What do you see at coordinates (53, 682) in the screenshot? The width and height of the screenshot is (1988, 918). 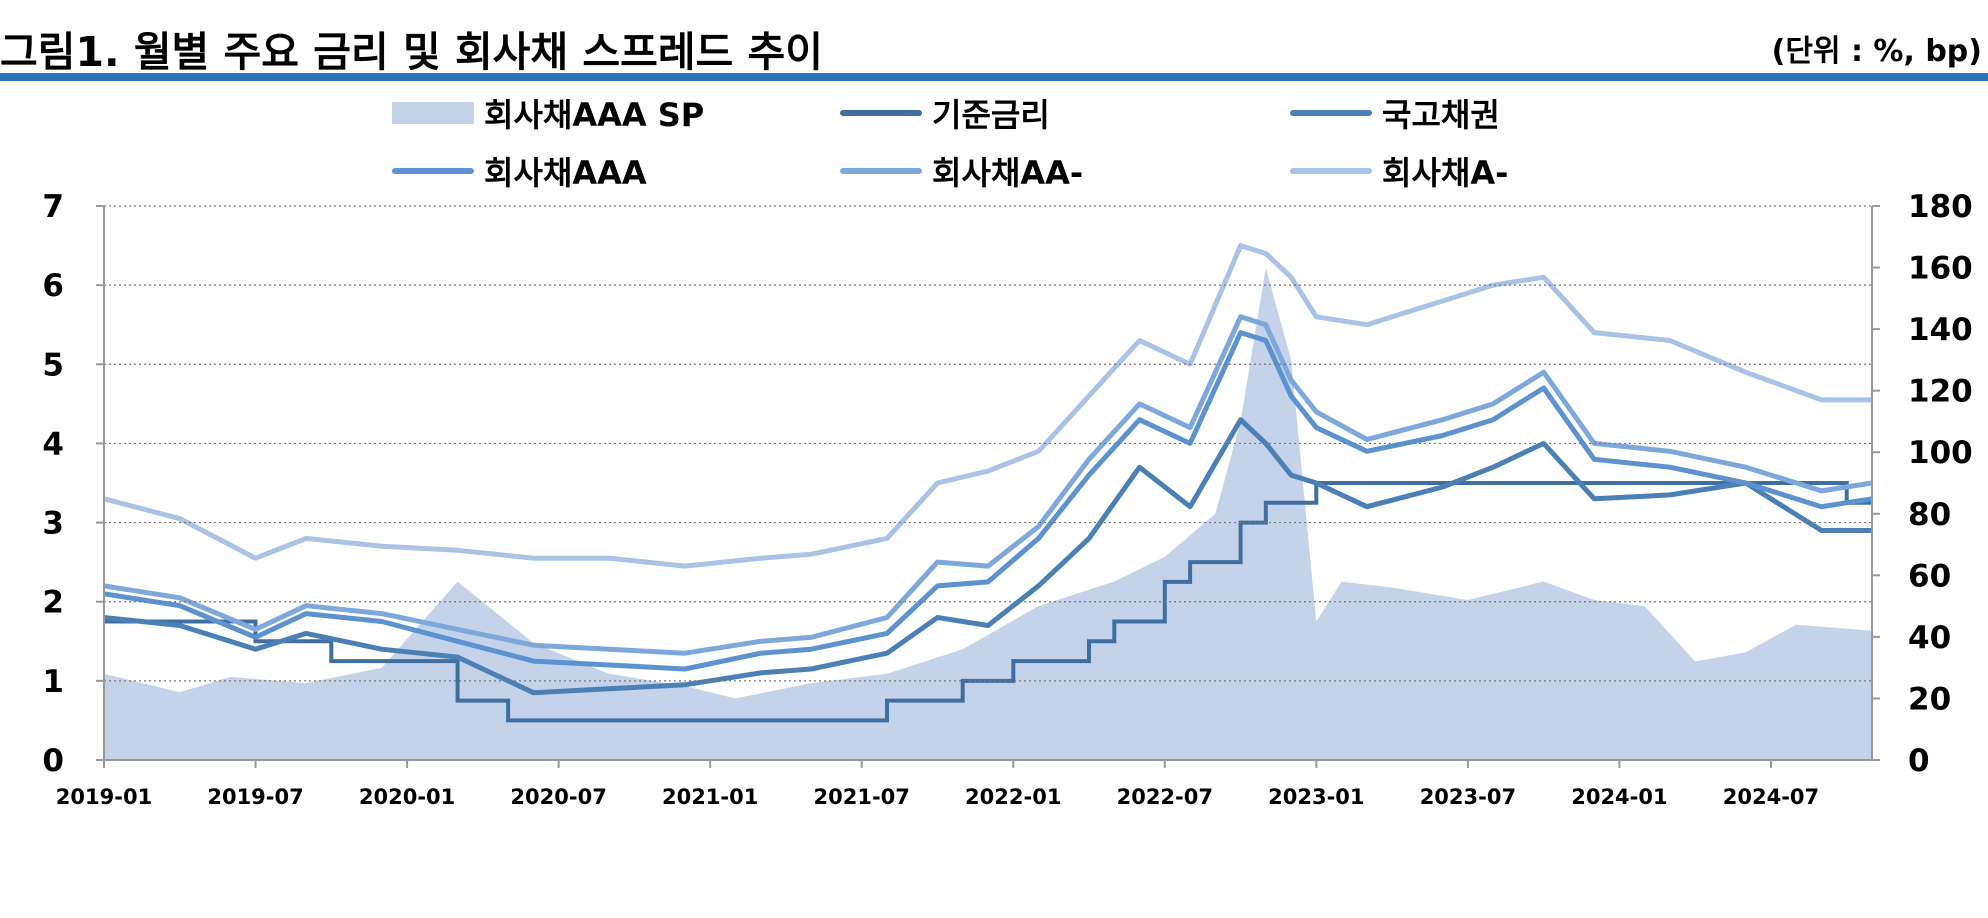 I see `y-left-tick-label: 1` at bounding box center [53, 682].